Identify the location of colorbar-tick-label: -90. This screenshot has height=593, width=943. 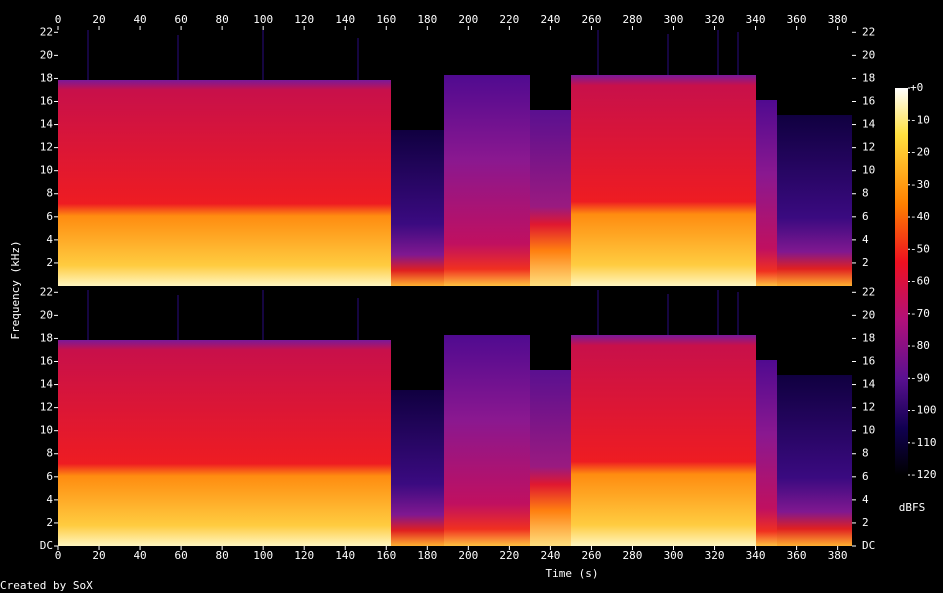
(920, 377).